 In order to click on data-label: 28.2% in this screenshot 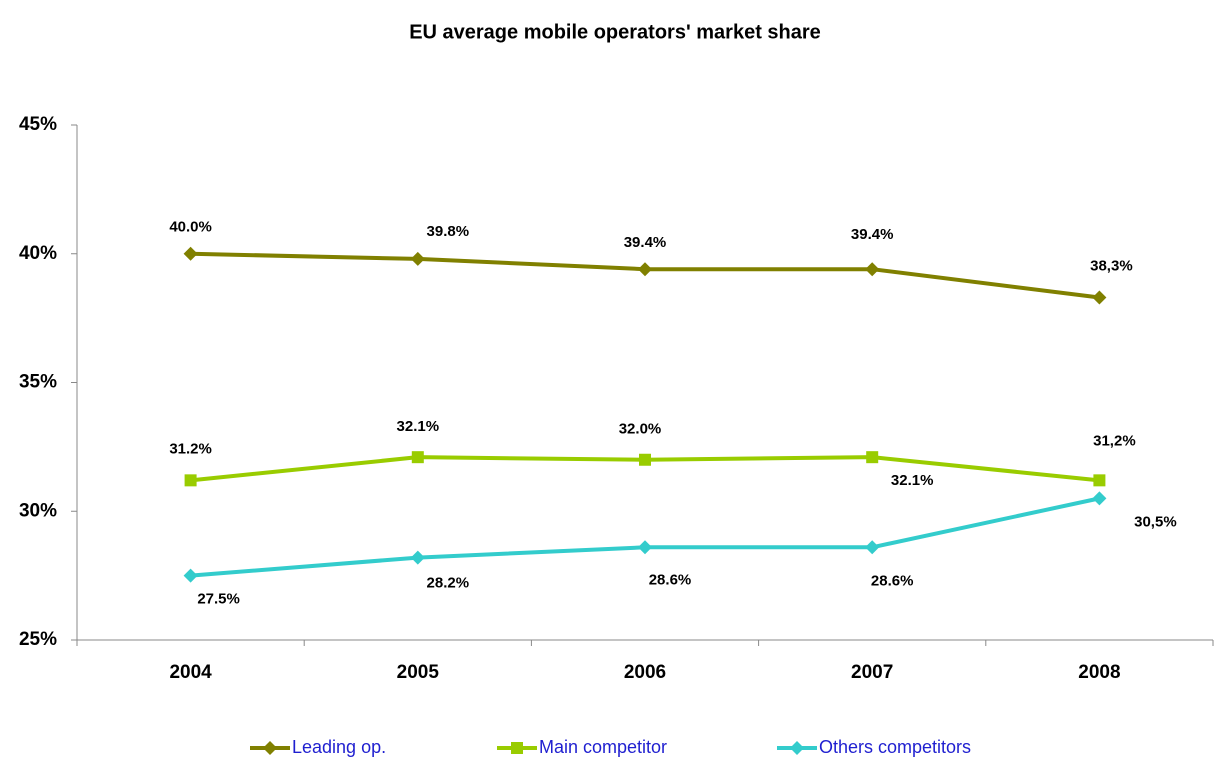, I will do `click(448, 583)`.